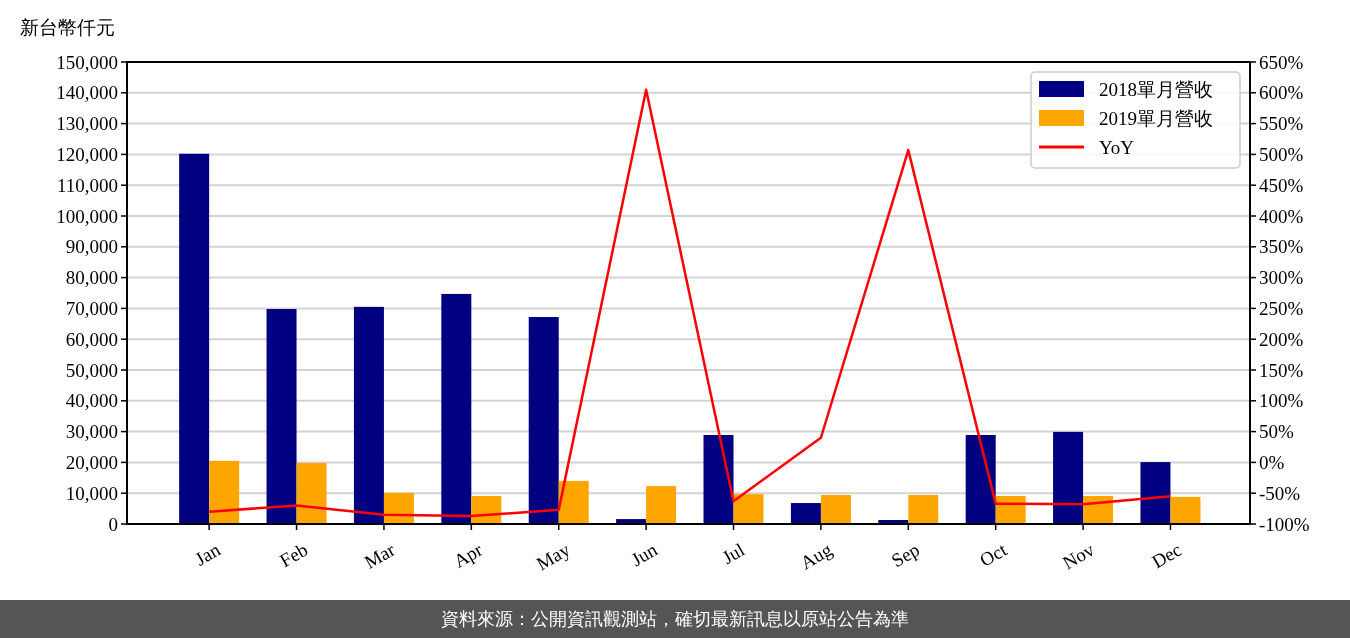 The image size is (1350, 638). Describe the element at coordinates (91, 247) in the screenshot. I see `y-tick-label: 90,000` at that location.